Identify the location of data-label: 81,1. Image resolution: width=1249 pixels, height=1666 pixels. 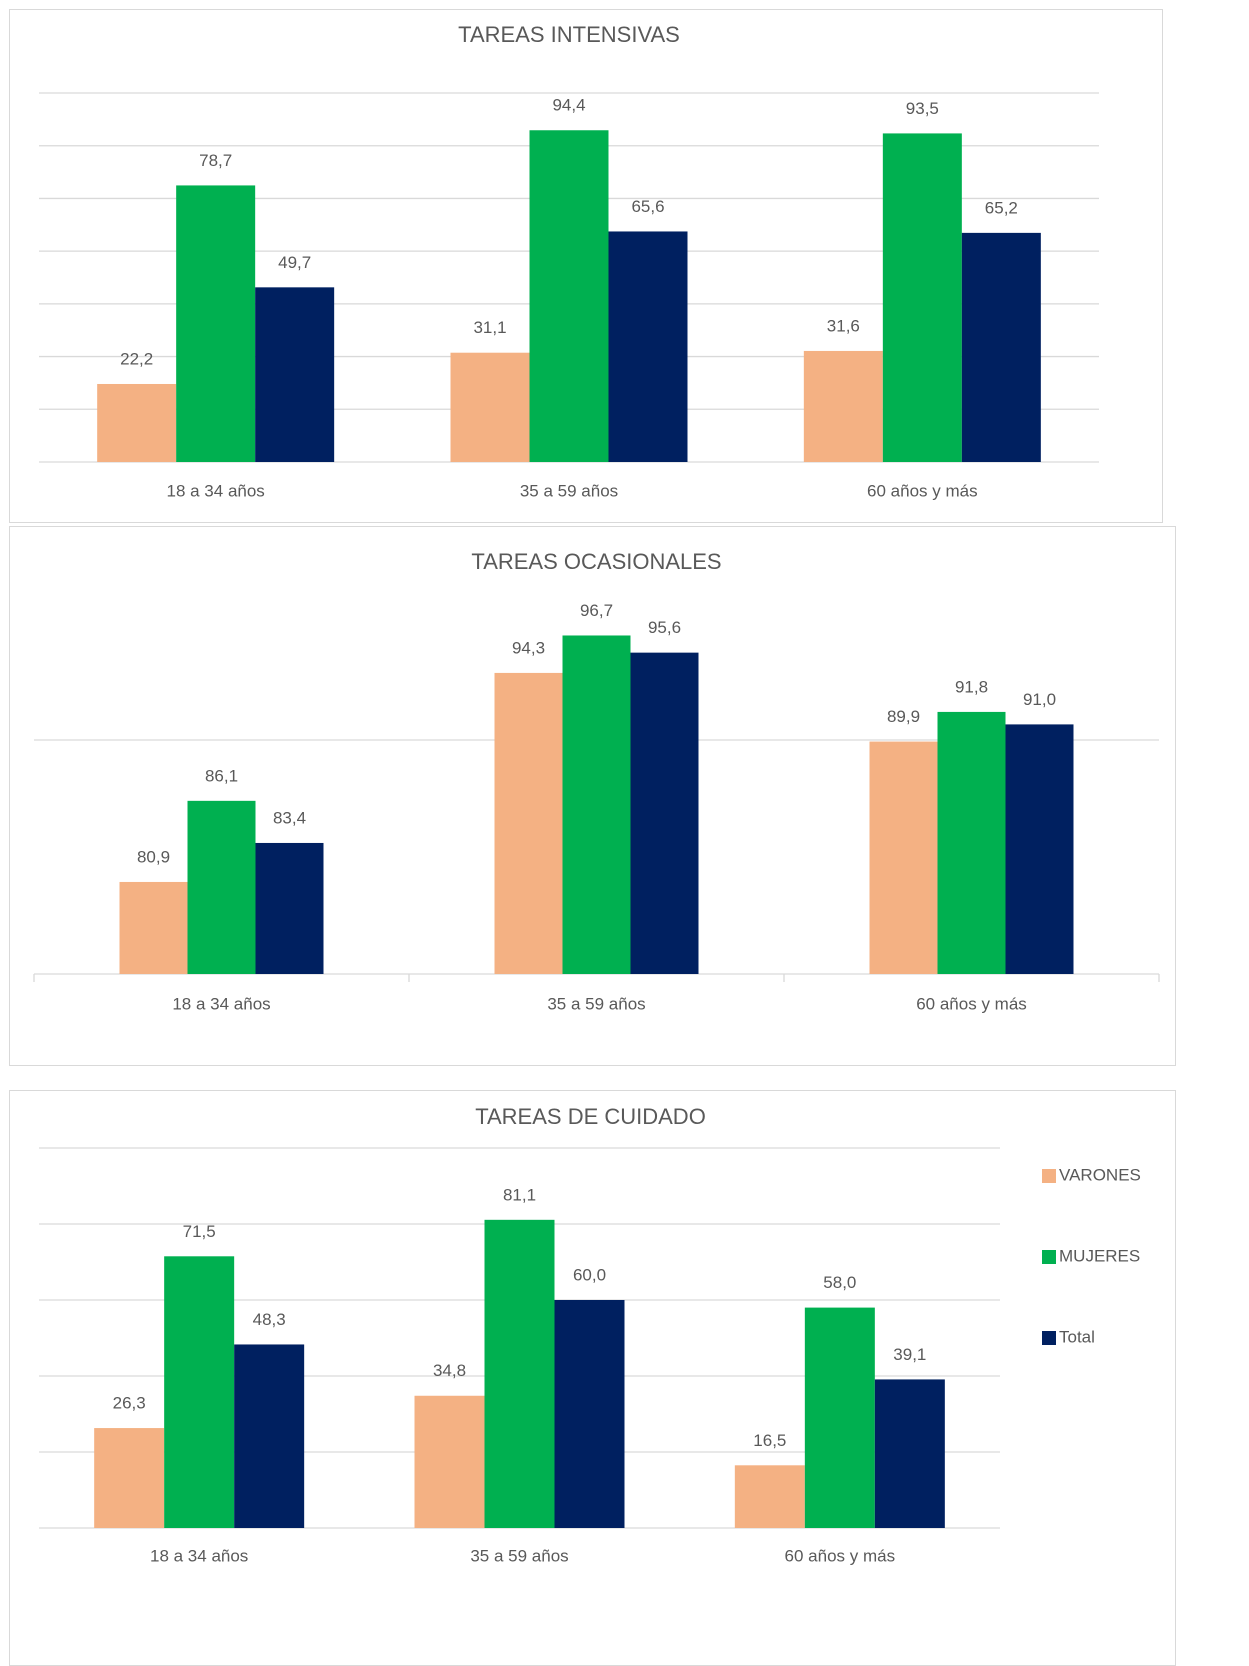
(519, 1194).